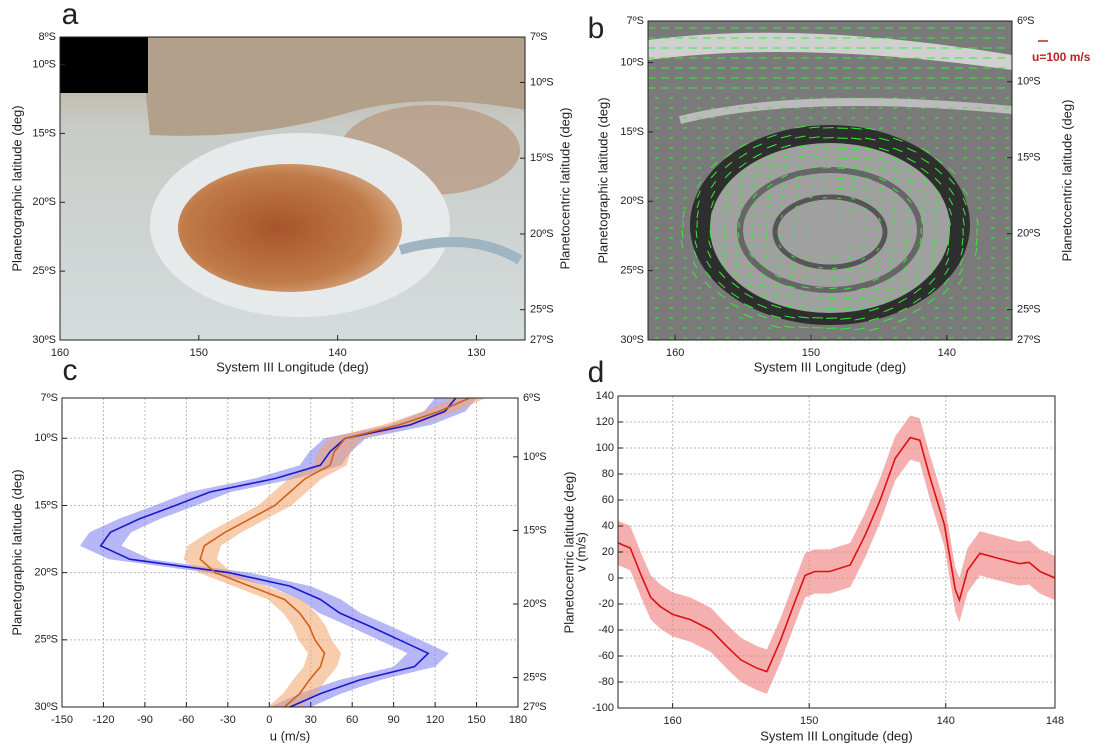  Describe the element at coordinates (44, 202) in the screenshot. I see `y-tick-label: 20ºS` at that location.